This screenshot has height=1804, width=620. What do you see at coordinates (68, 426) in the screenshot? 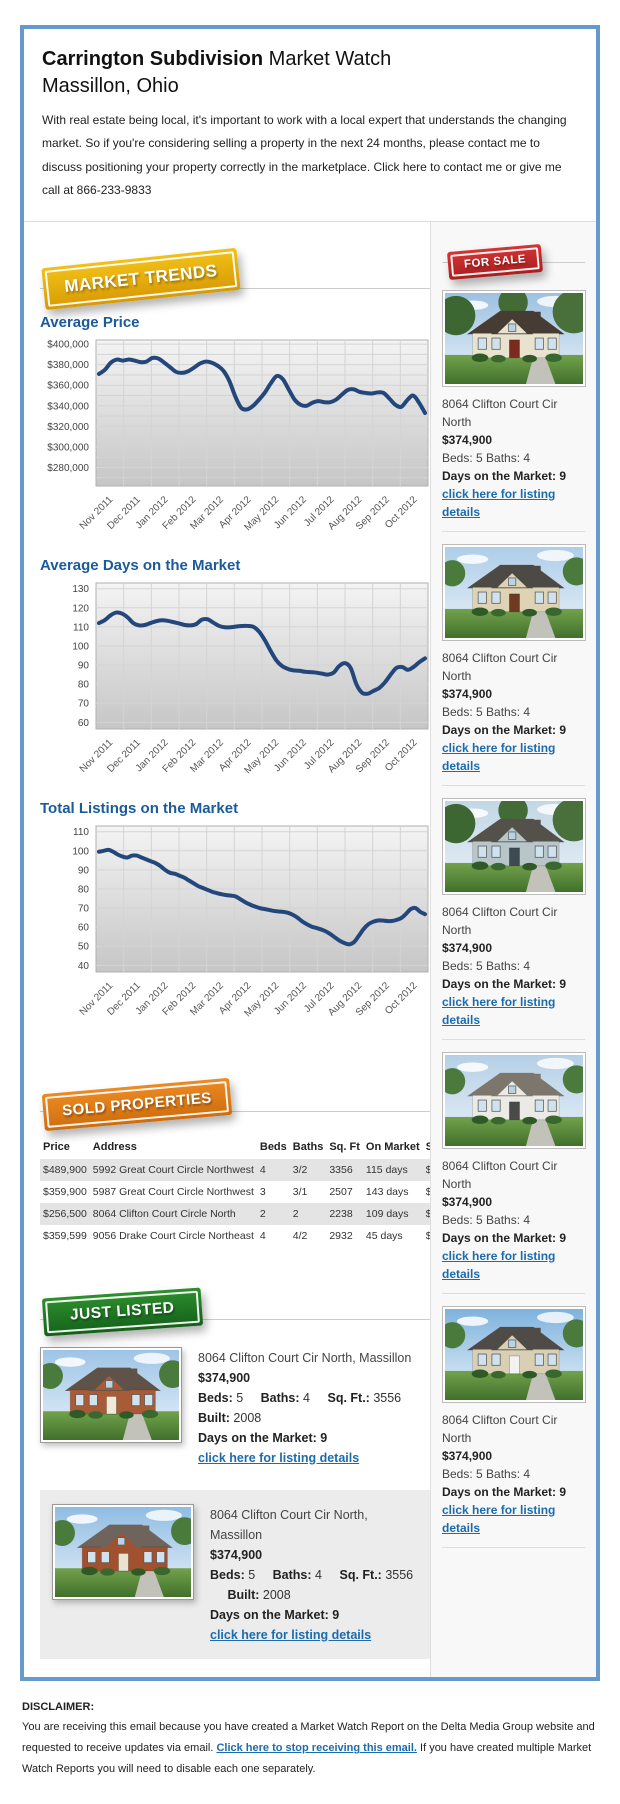
I see `svg-text: $320,000` at bounding box center [68, 426].